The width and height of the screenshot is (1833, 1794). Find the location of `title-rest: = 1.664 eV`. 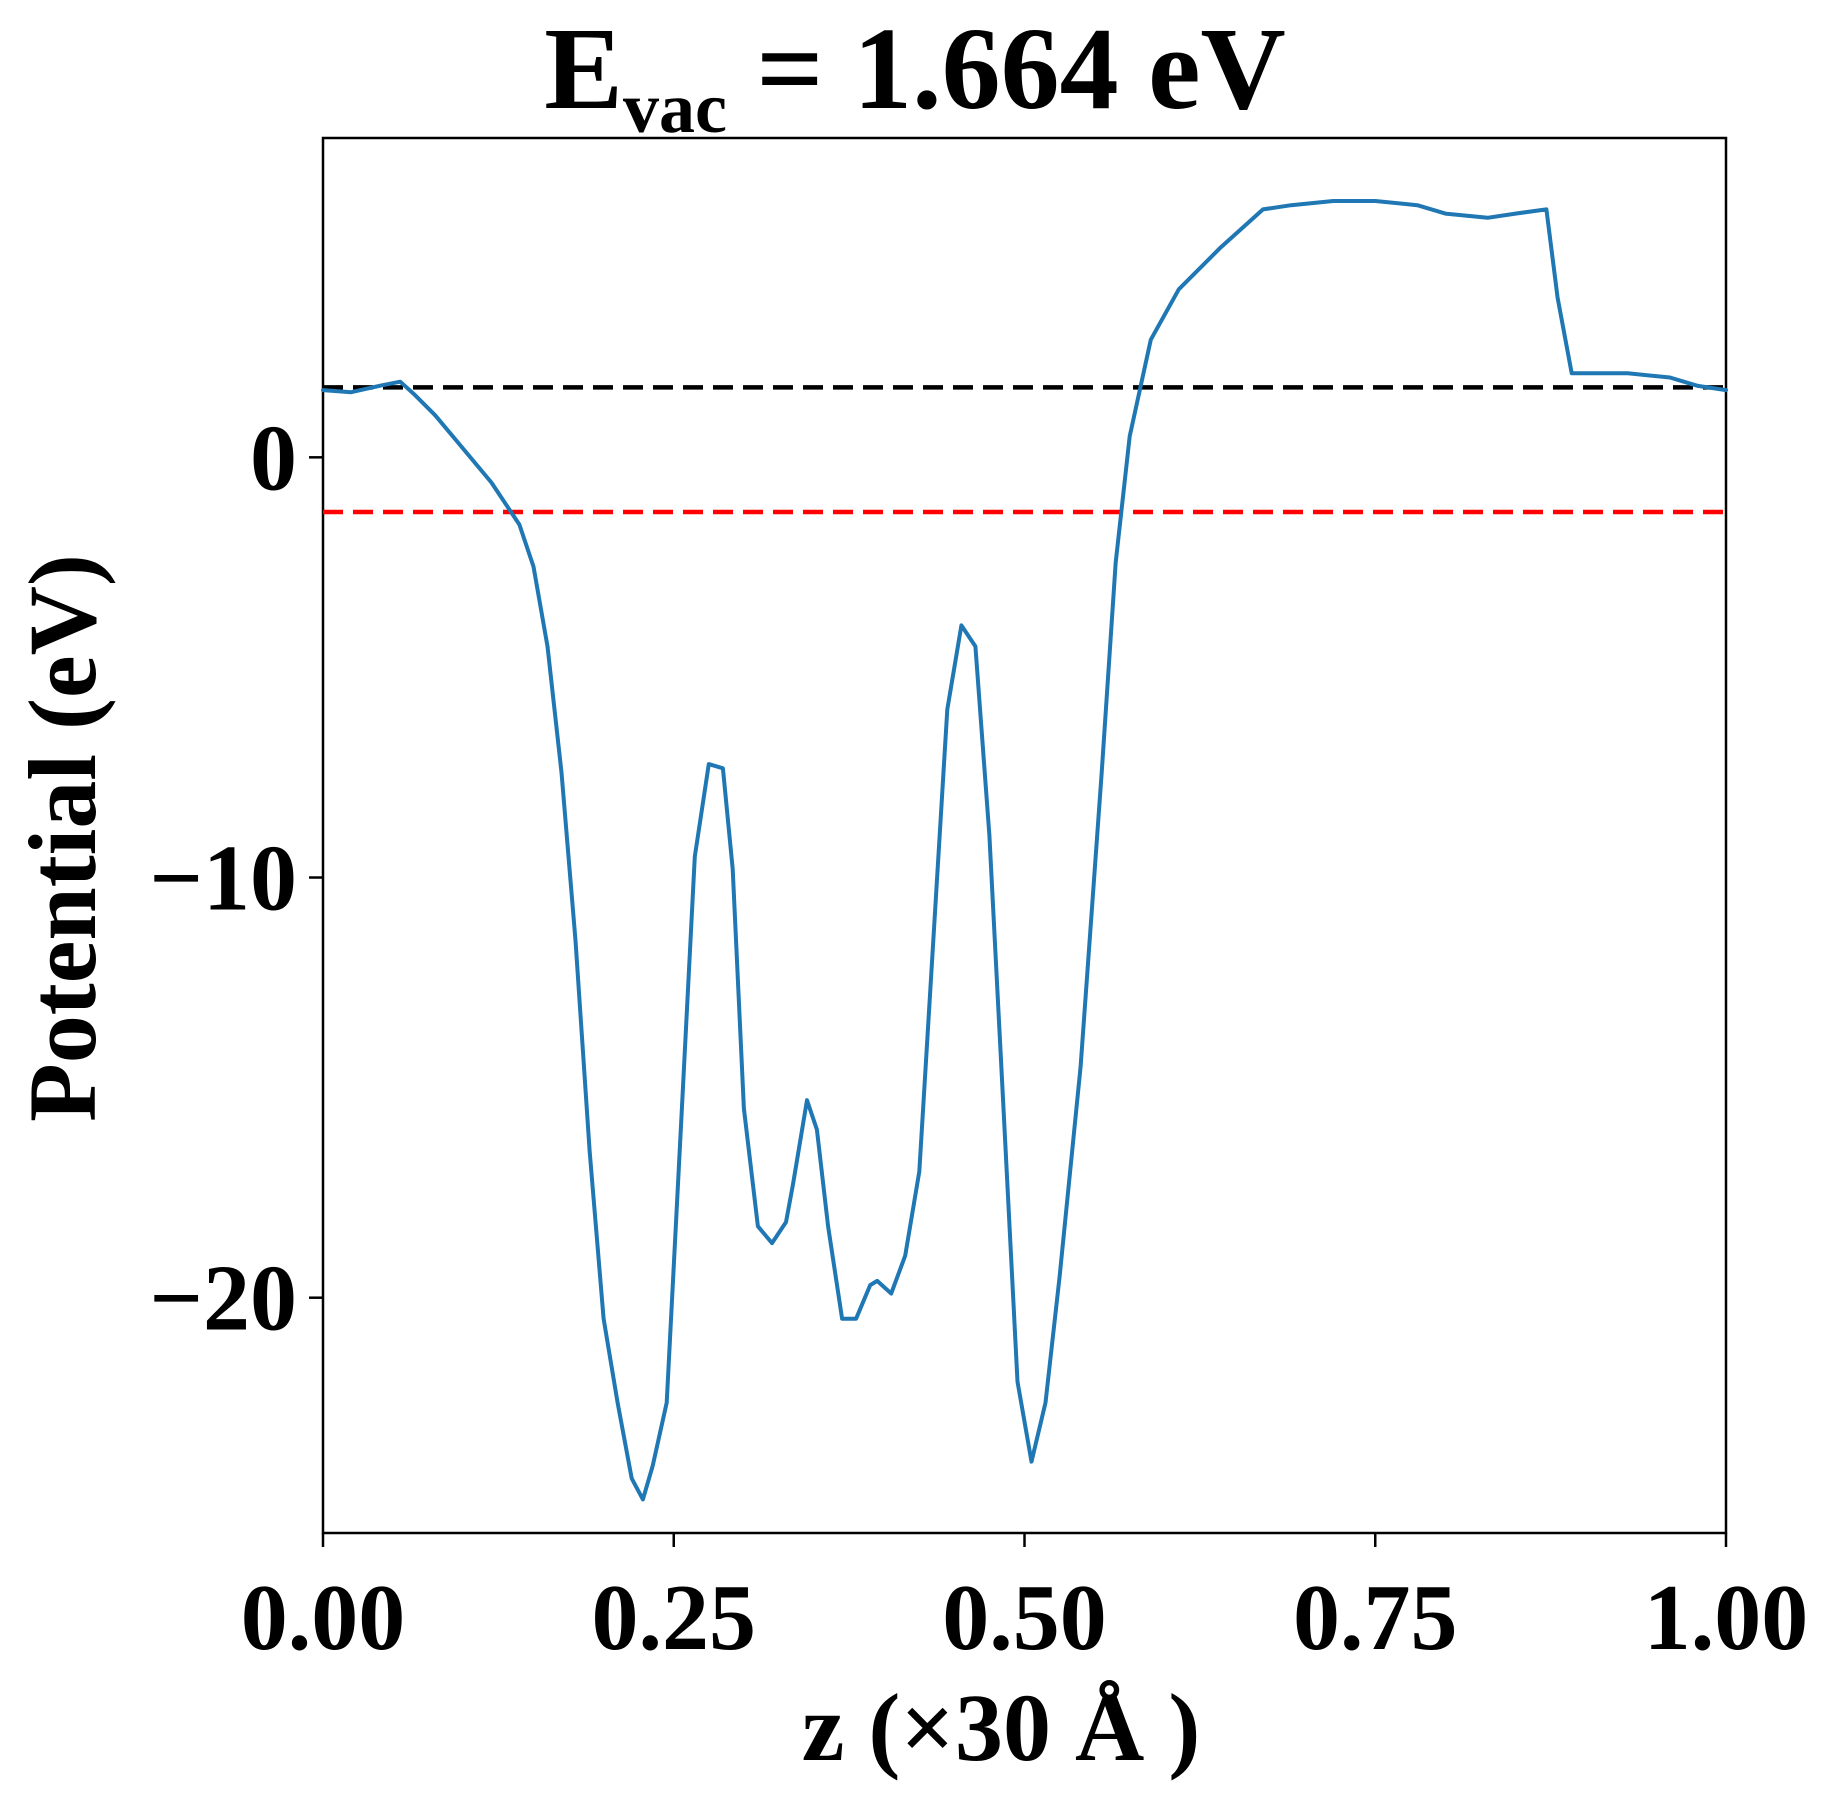

title-rest: = 1.664 eV is located at coordinates (1006, 68).